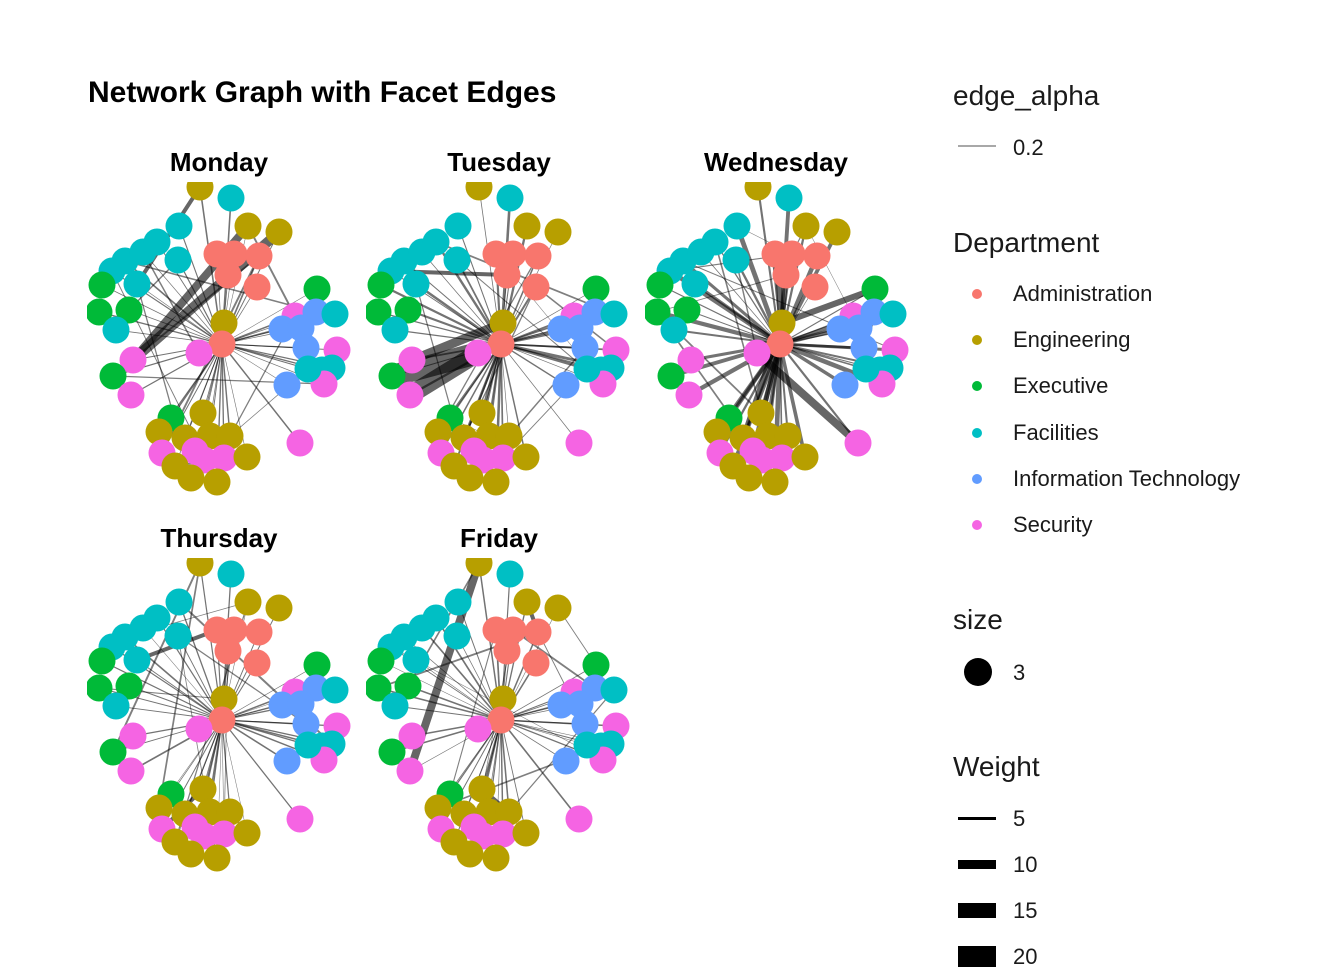 The height and width of the screenshot is (970, 1344). I want to click on legend-title-department: Department, so click(1026, 242).